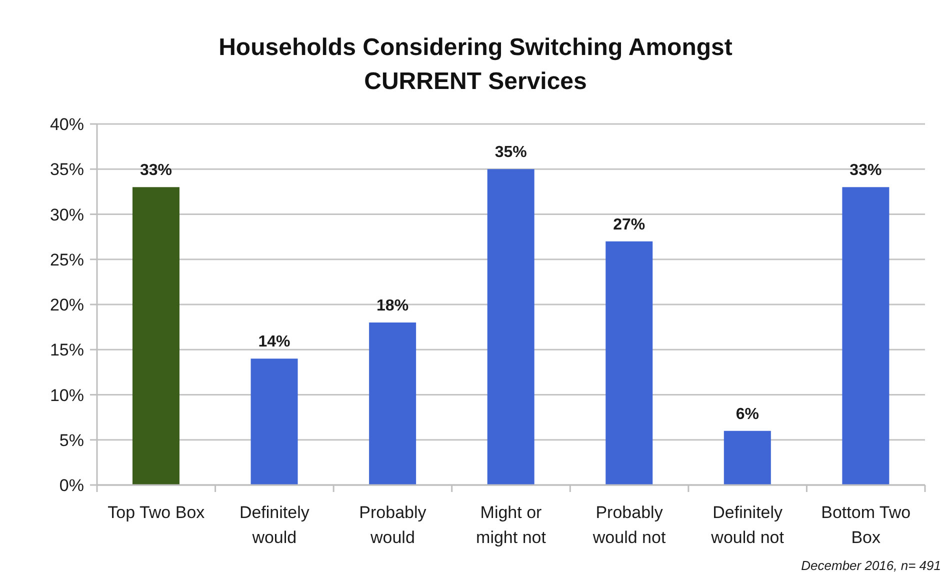 The height and width of the screenshot is (575, 951). Describe the element at coordinates (67, 395) in the screenshot. I see `y-tick-label: 10%` at that location.